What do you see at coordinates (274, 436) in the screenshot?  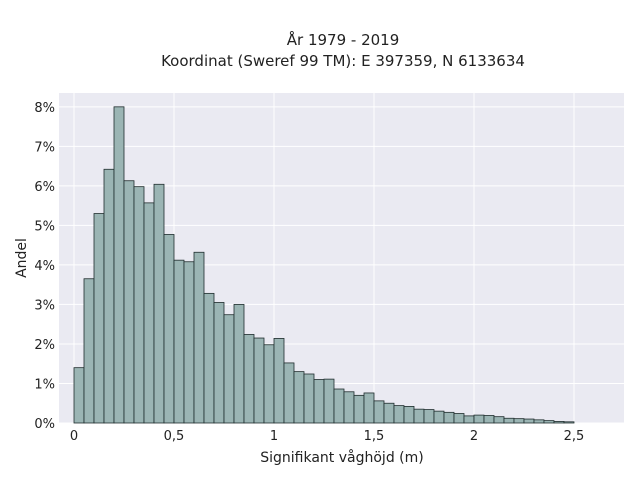 I see `x-tick-label: 1` at bounding box center [274, 436].